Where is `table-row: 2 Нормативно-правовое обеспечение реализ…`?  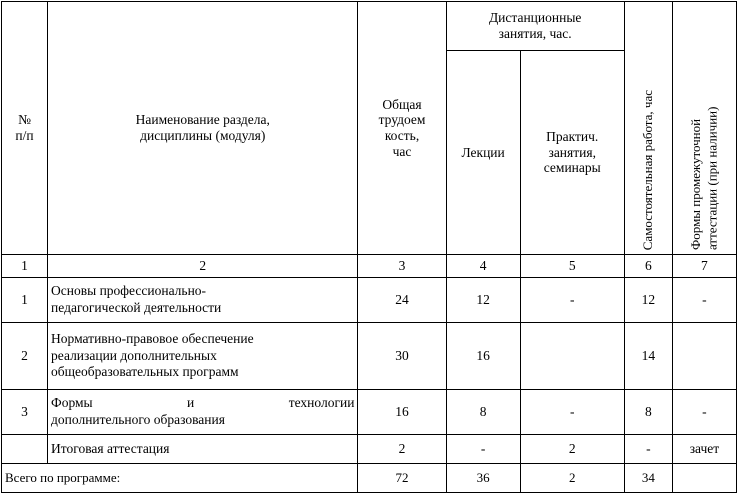 table-row: 2 Нормативно-правовое обеспечение реализ… is located at coordinates (369, 356).